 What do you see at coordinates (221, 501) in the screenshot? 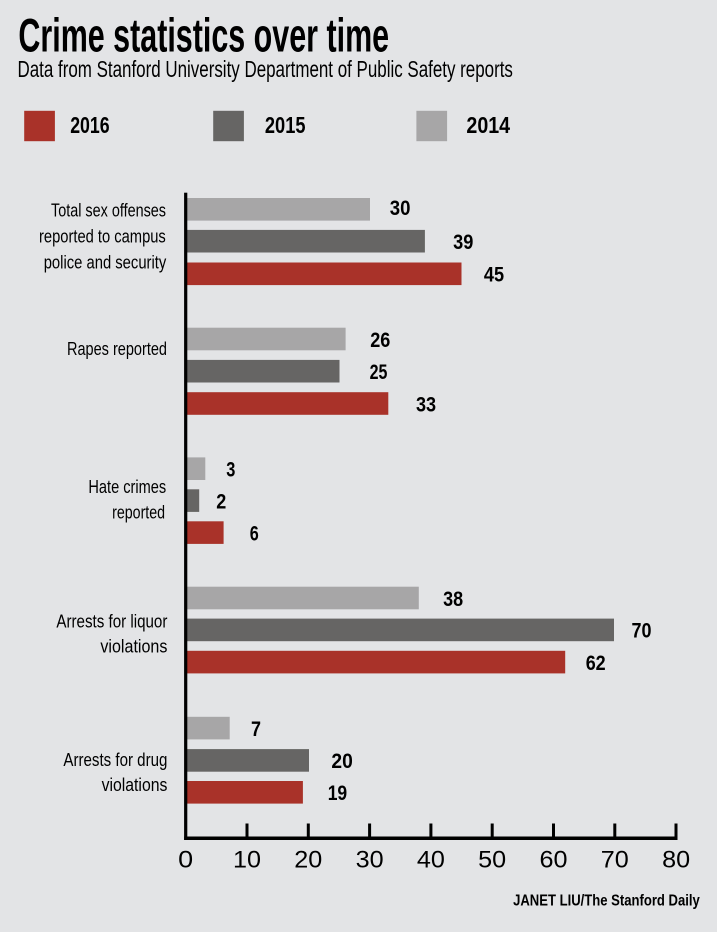
I see `svg-text: 2` at bounding box center [221, 501].